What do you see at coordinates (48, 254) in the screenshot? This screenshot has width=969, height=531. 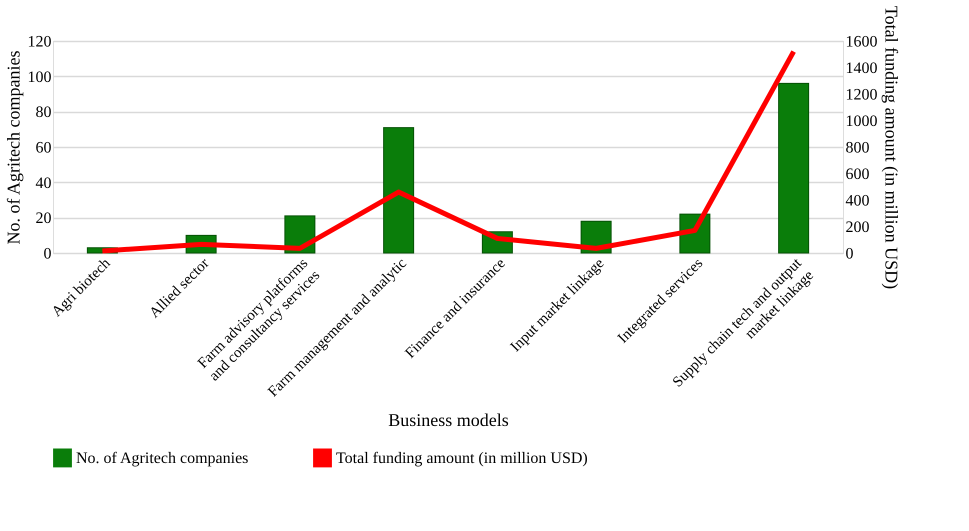 I see `y-tick-label: 0` at bounding box center [48, 254].